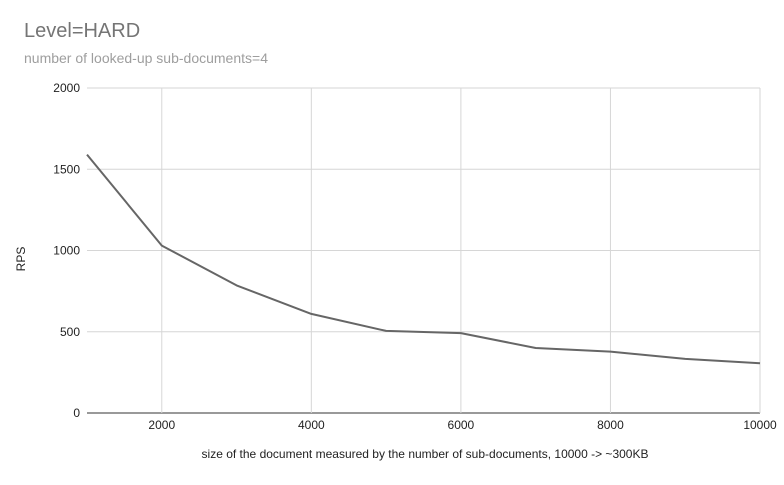  What do you see at coordinates (610, 425) in the screenshot?
I see `x-tick-label: 8000` at bounding box center [610, 425].